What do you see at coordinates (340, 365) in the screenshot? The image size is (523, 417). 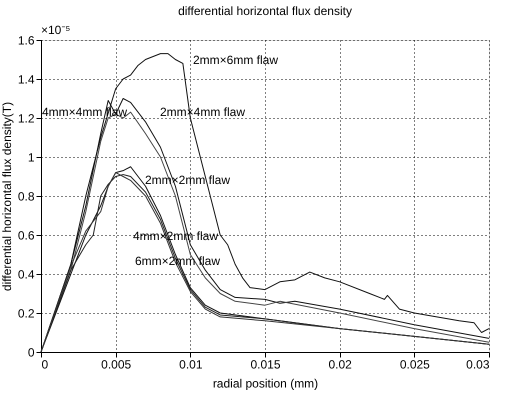 I see `x-tick-label: 0.02` at bounding box center [340, 365].